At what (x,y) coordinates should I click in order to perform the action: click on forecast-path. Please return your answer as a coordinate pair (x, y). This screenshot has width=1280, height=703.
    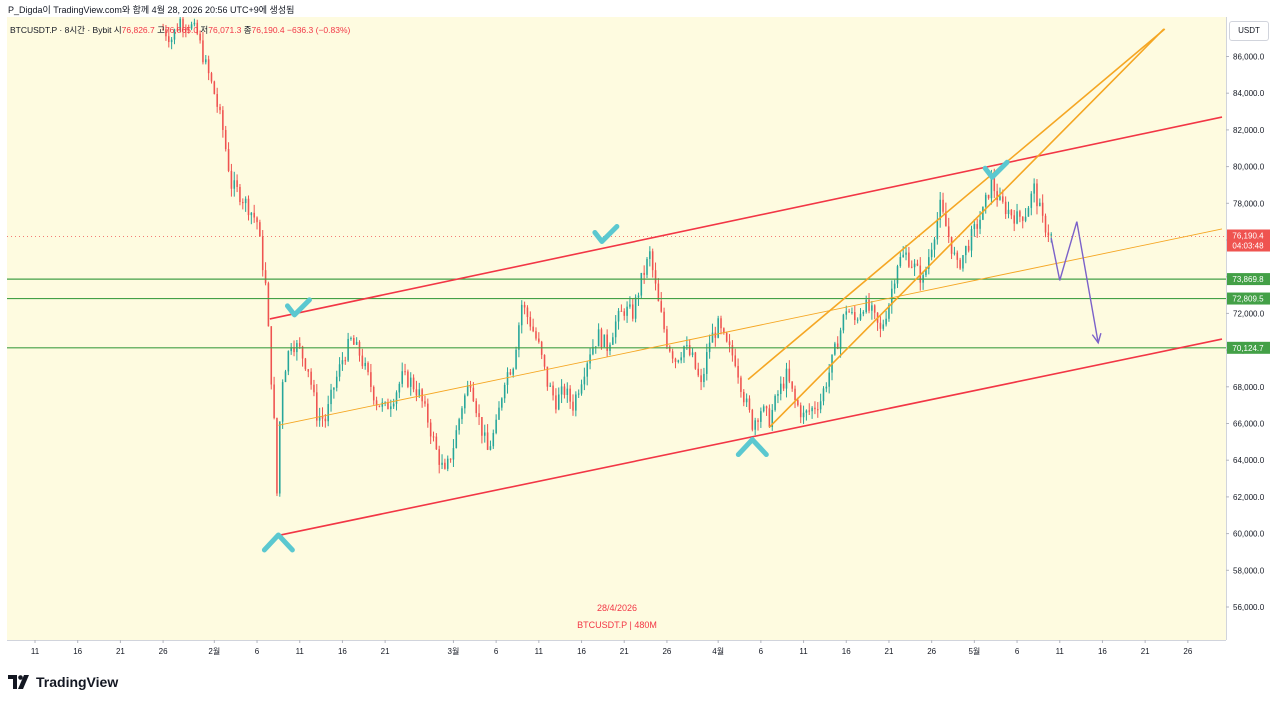
    Looking at the image, I should click on (1074, 282).